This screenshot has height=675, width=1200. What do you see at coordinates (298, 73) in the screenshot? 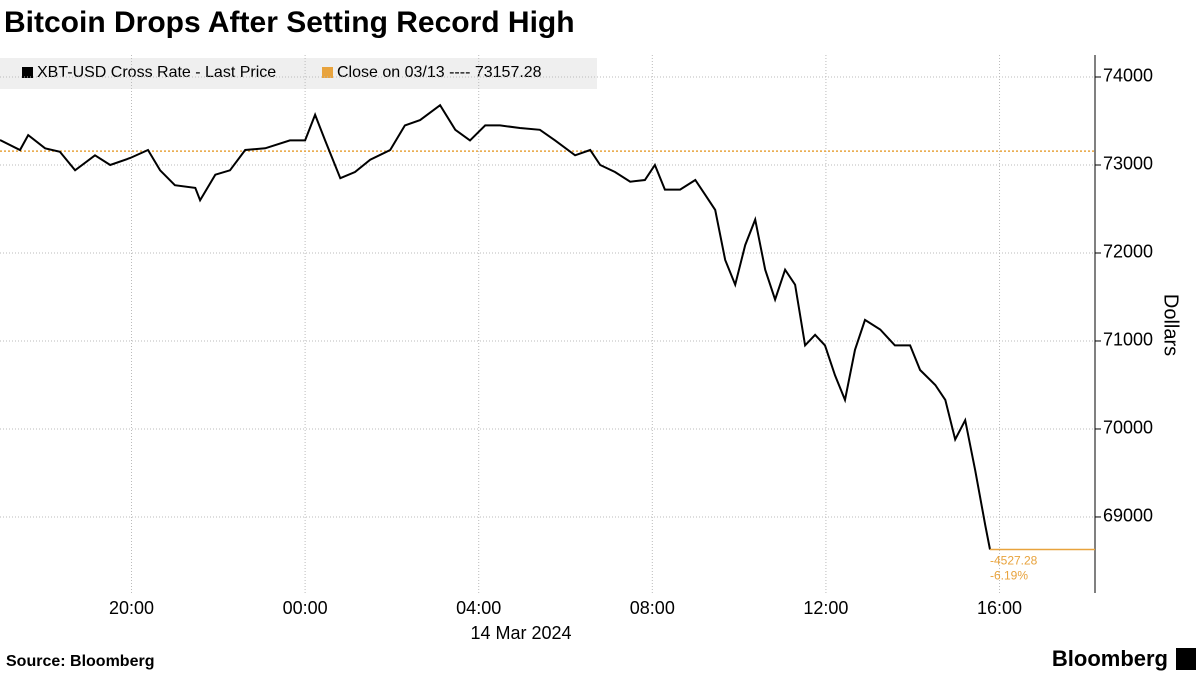
I see `legend-box` at bounding box center [298, 73].